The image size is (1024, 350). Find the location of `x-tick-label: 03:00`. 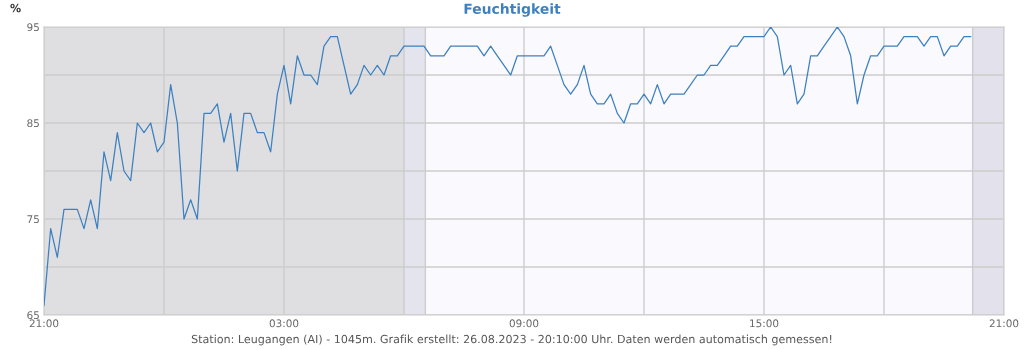

x-tick-label: 03:00 is located at coordinates (284, 323).